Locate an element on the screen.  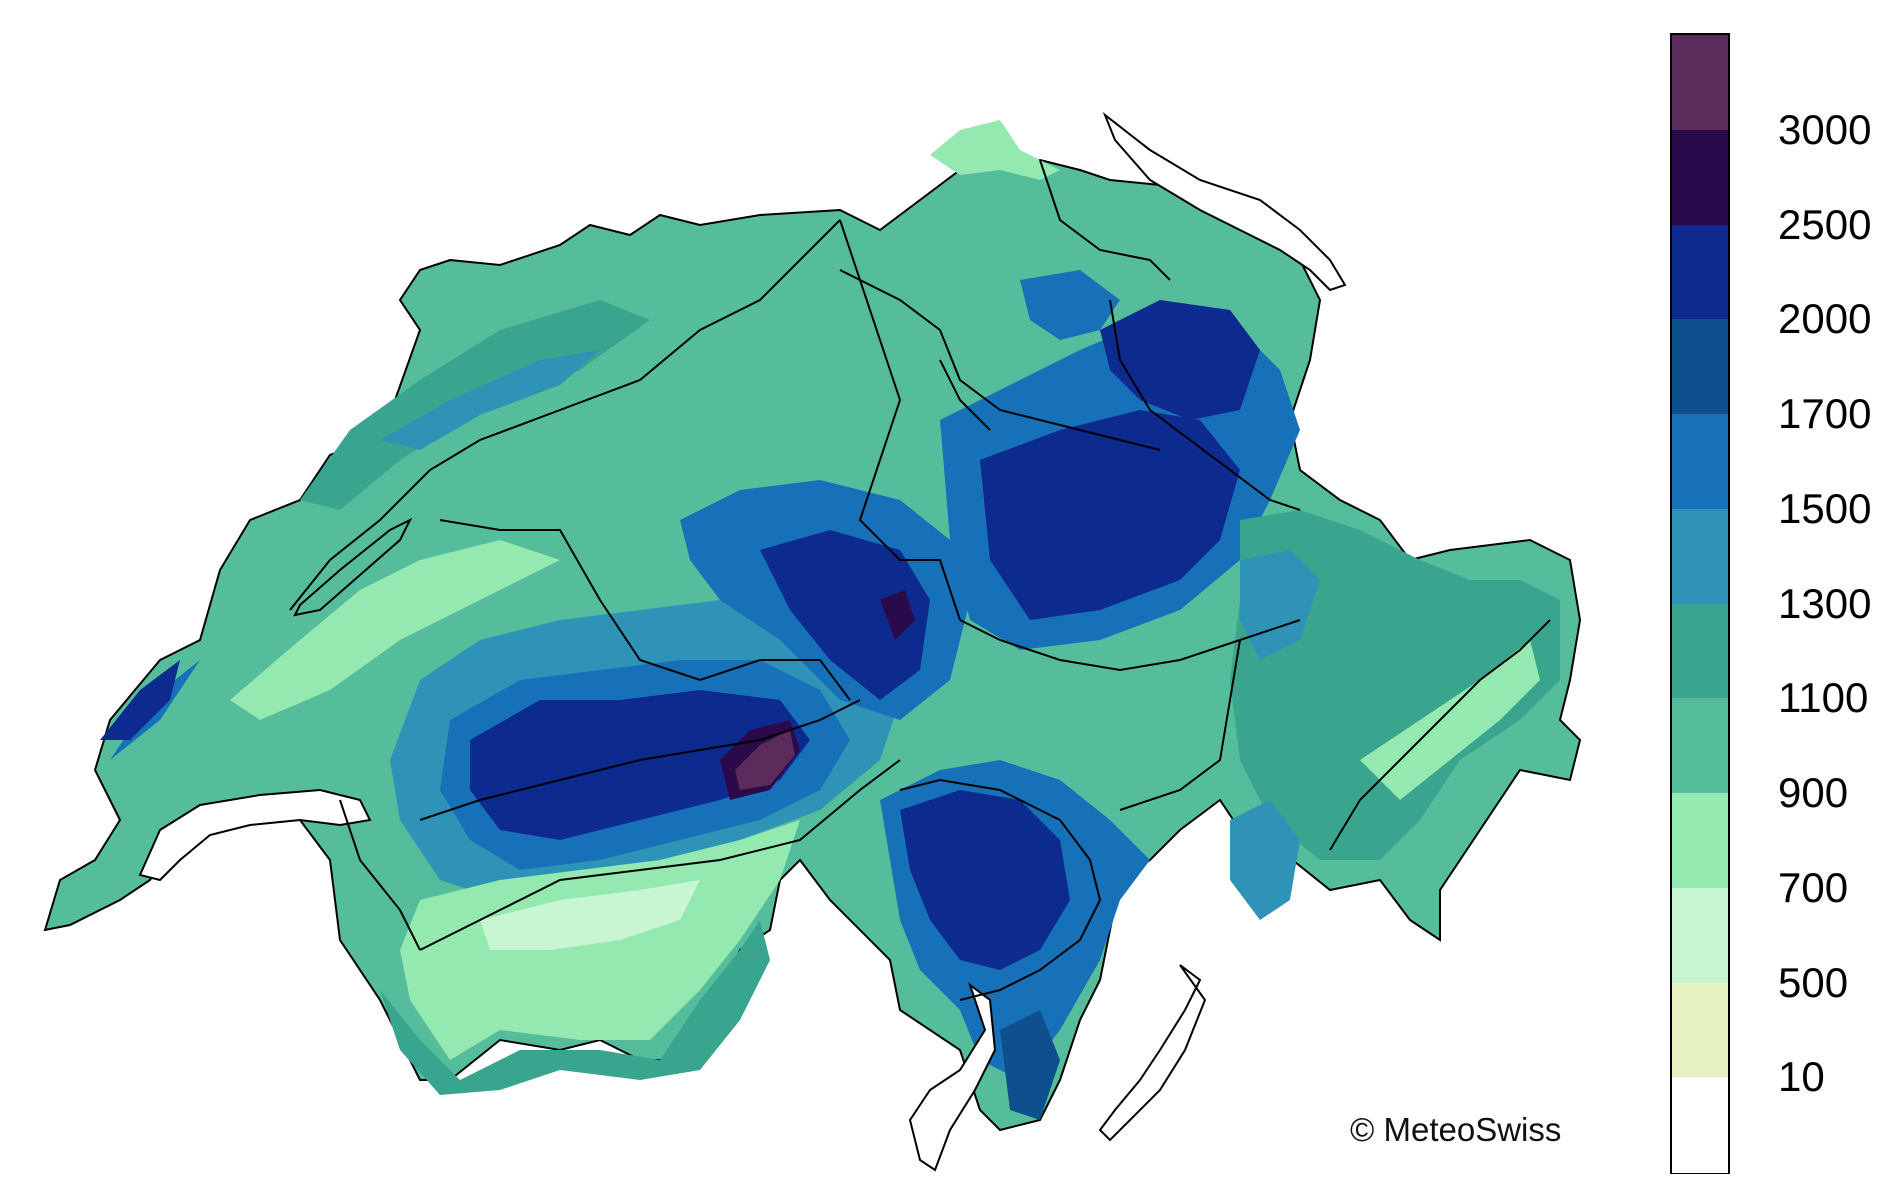
precip-band-central-dark is located at coordinates (845, 615).